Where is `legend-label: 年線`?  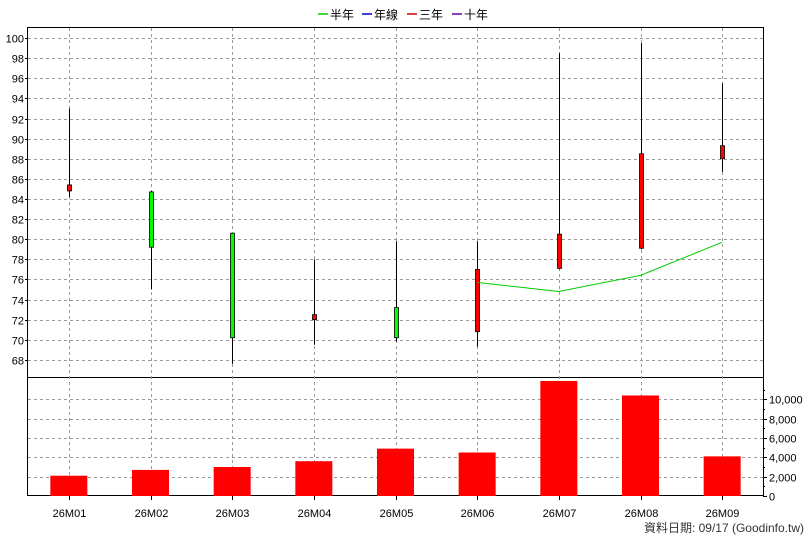 legend-label: 年線 is located at coordinates (386, 14).